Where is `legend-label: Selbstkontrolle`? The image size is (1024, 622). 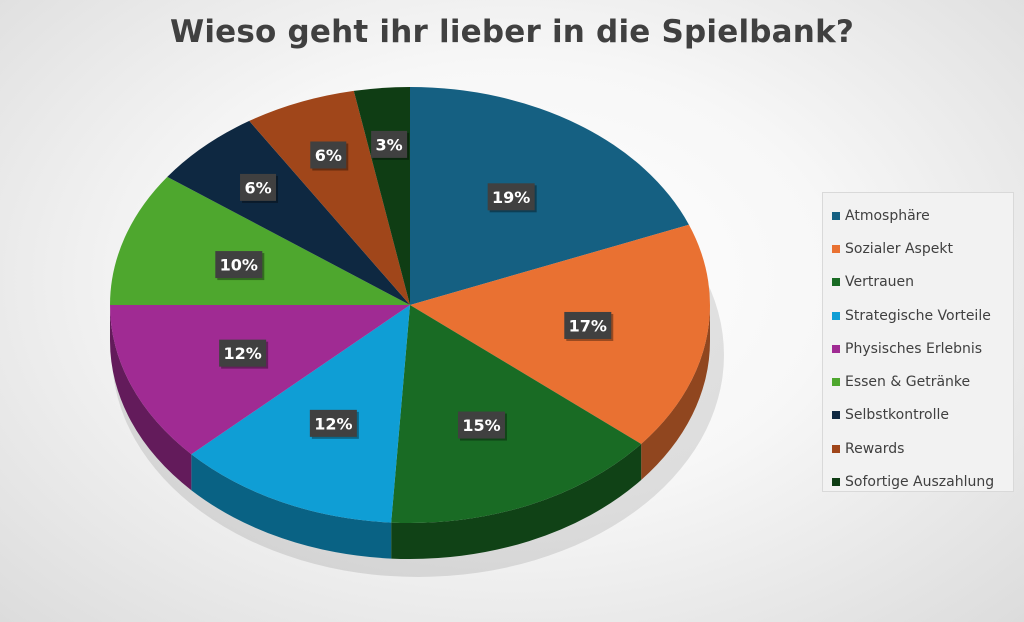
legend-label: Selbstkontrolle is located at coordinates (897, 415).